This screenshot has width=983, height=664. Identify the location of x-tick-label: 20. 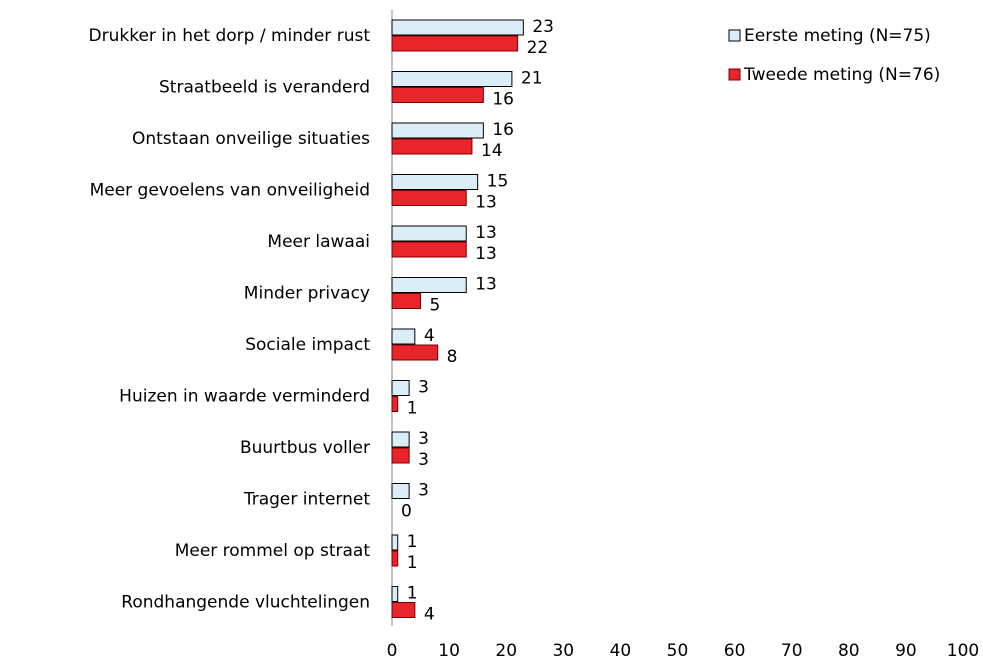
(506, 651).